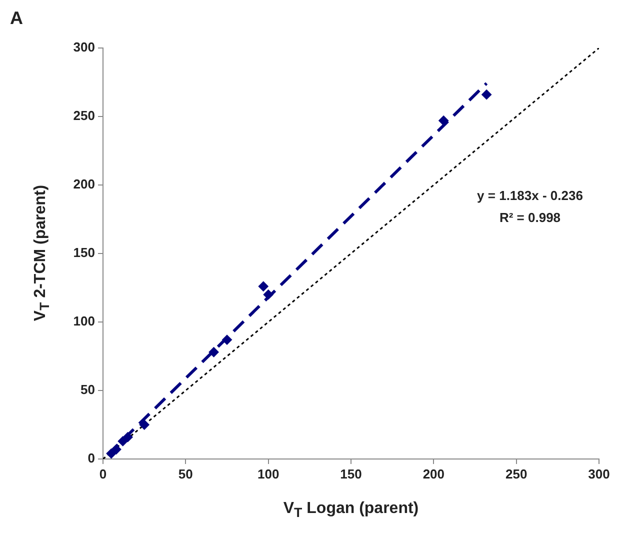 The height and width of the screenshot is (536, 620). I want to click on y-tick-label: 0, so click(91, 458).